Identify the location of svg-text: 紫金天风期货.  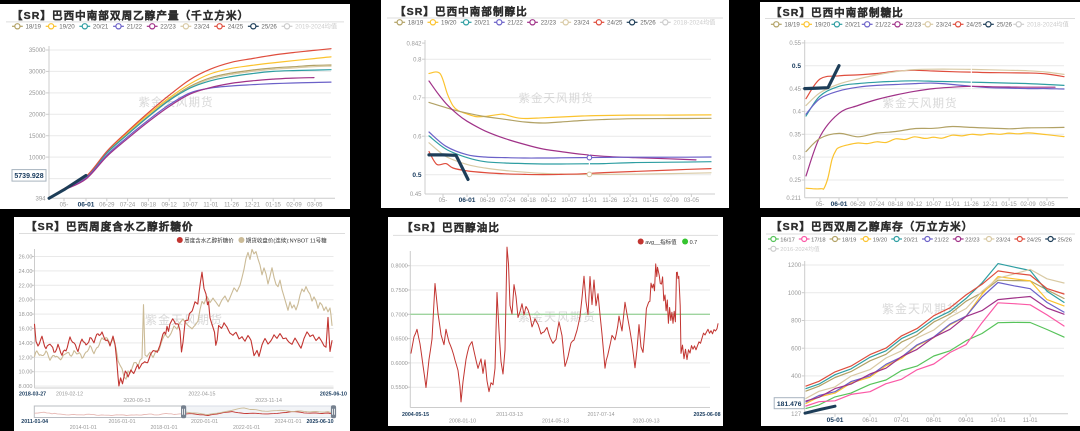
(920, 103).